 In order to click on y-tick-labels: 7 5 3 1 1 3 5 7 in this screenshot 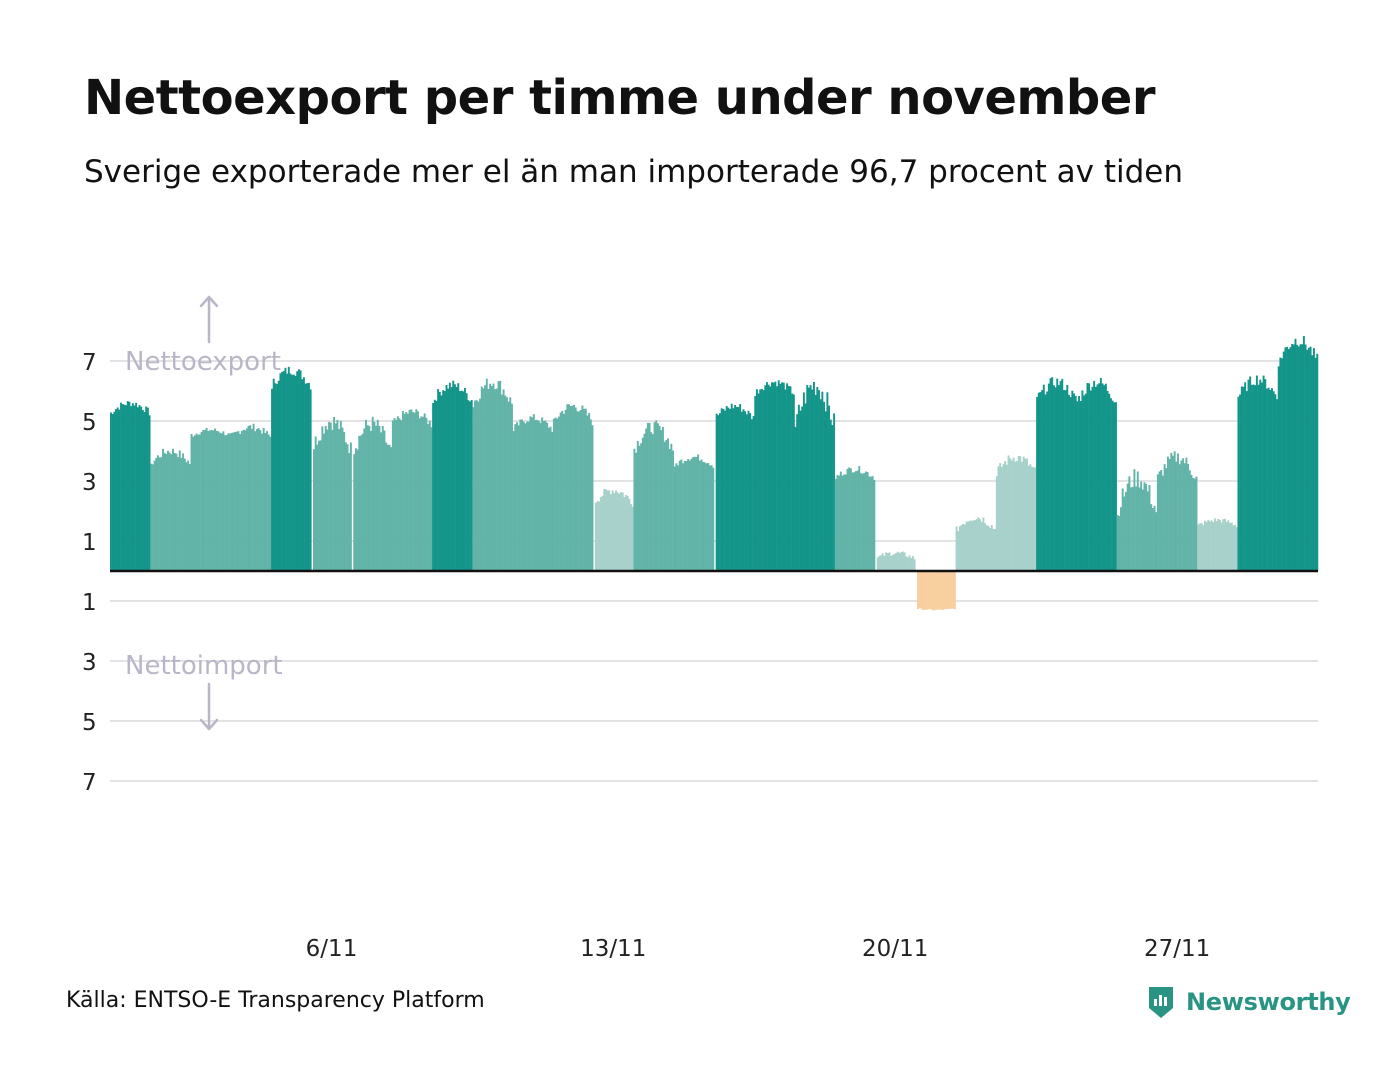, I will do `click(89, 573)`.